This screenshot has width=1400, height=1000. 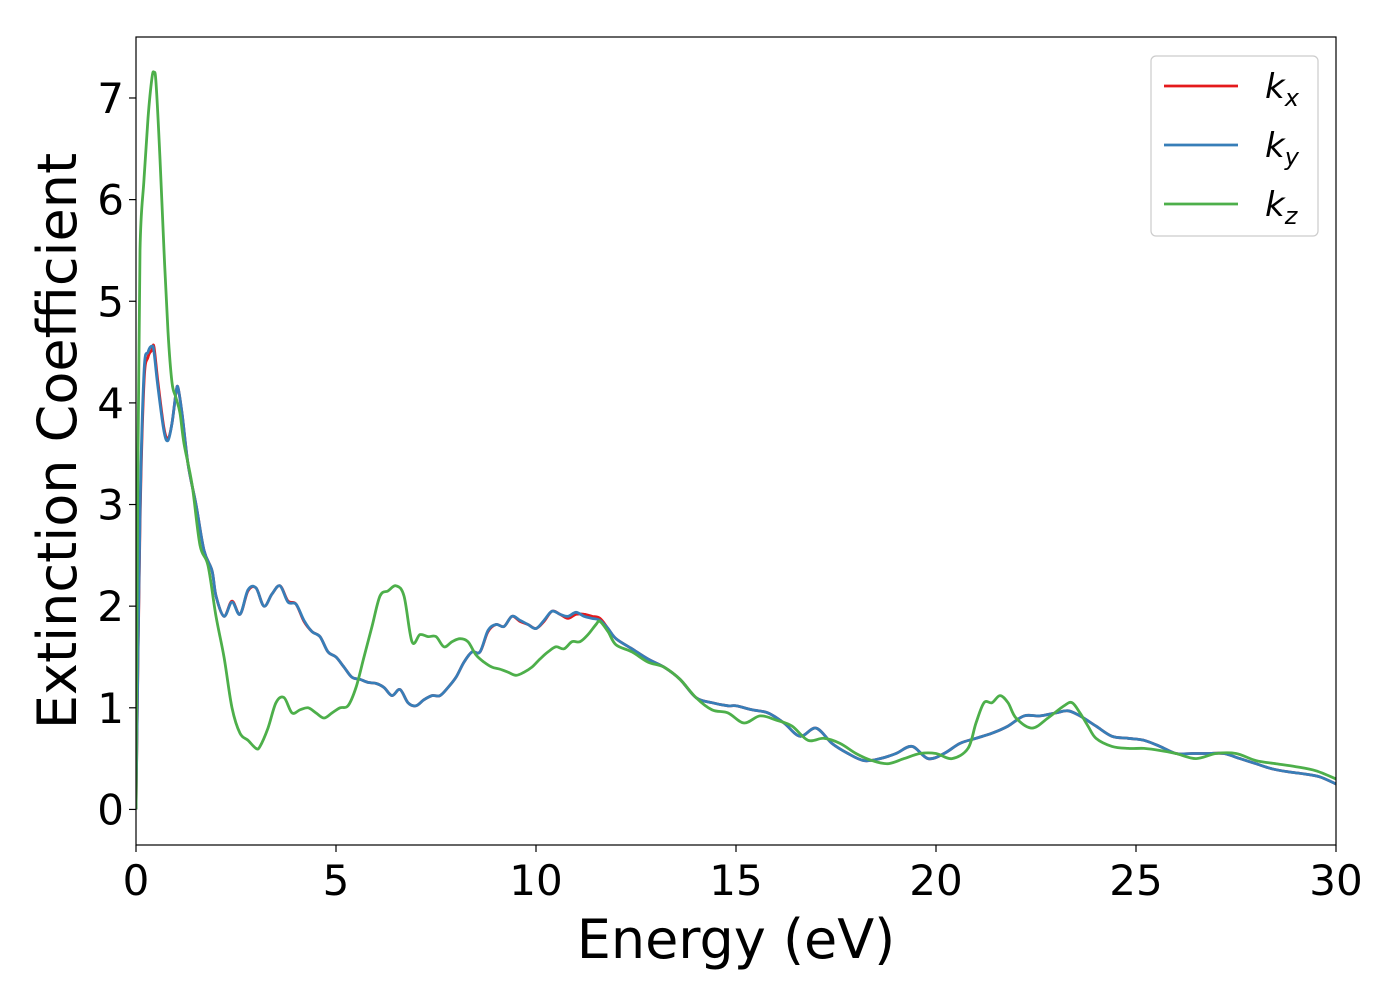 I want to click on y-tick-label: 4, so click(x=110, y=403).